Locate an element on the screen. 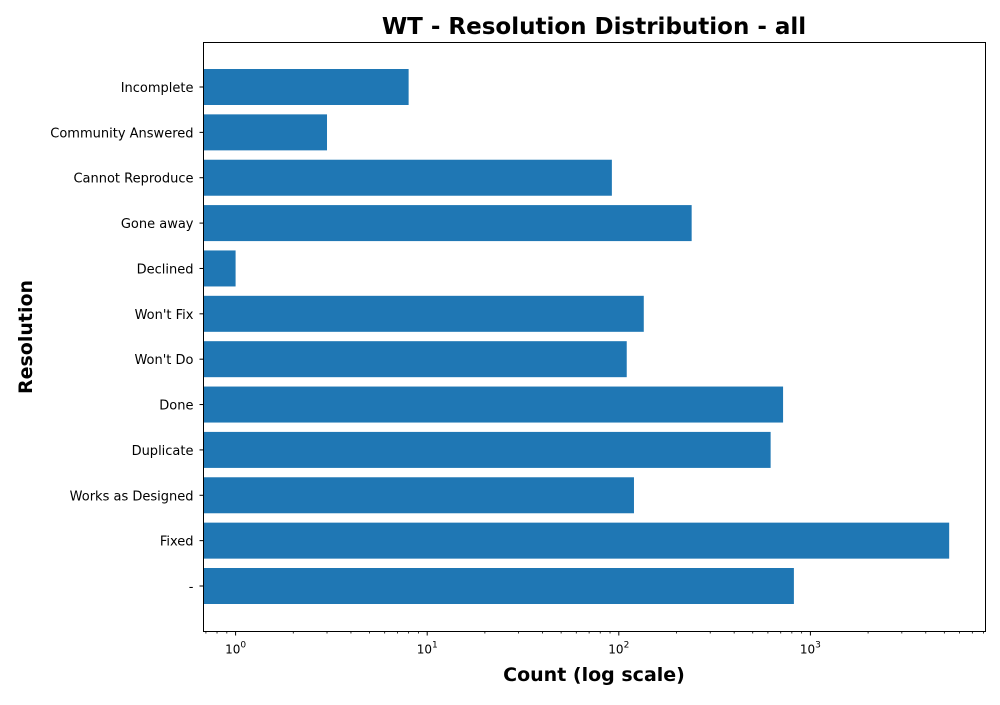 The image size is (1000, 705). x-tick-label: 10⁰ is located at coordinates (235, 649).